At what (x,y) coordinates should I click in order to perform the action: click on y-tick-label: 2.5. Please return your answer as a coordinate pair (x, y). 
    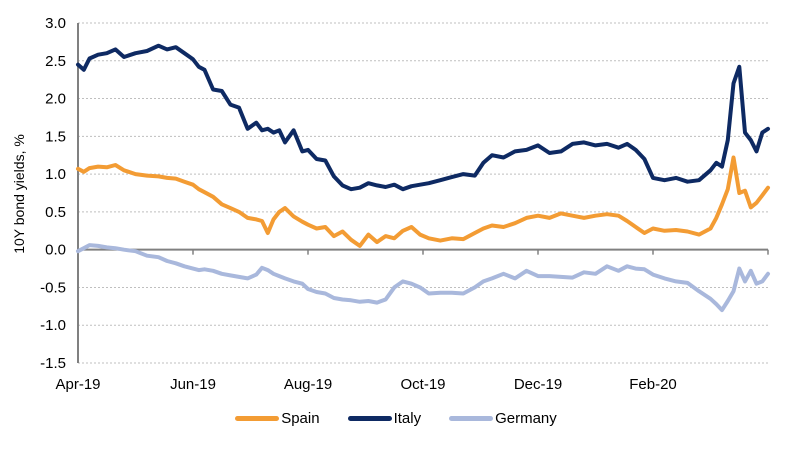
    Looking at the image, I should click on (55, 61).